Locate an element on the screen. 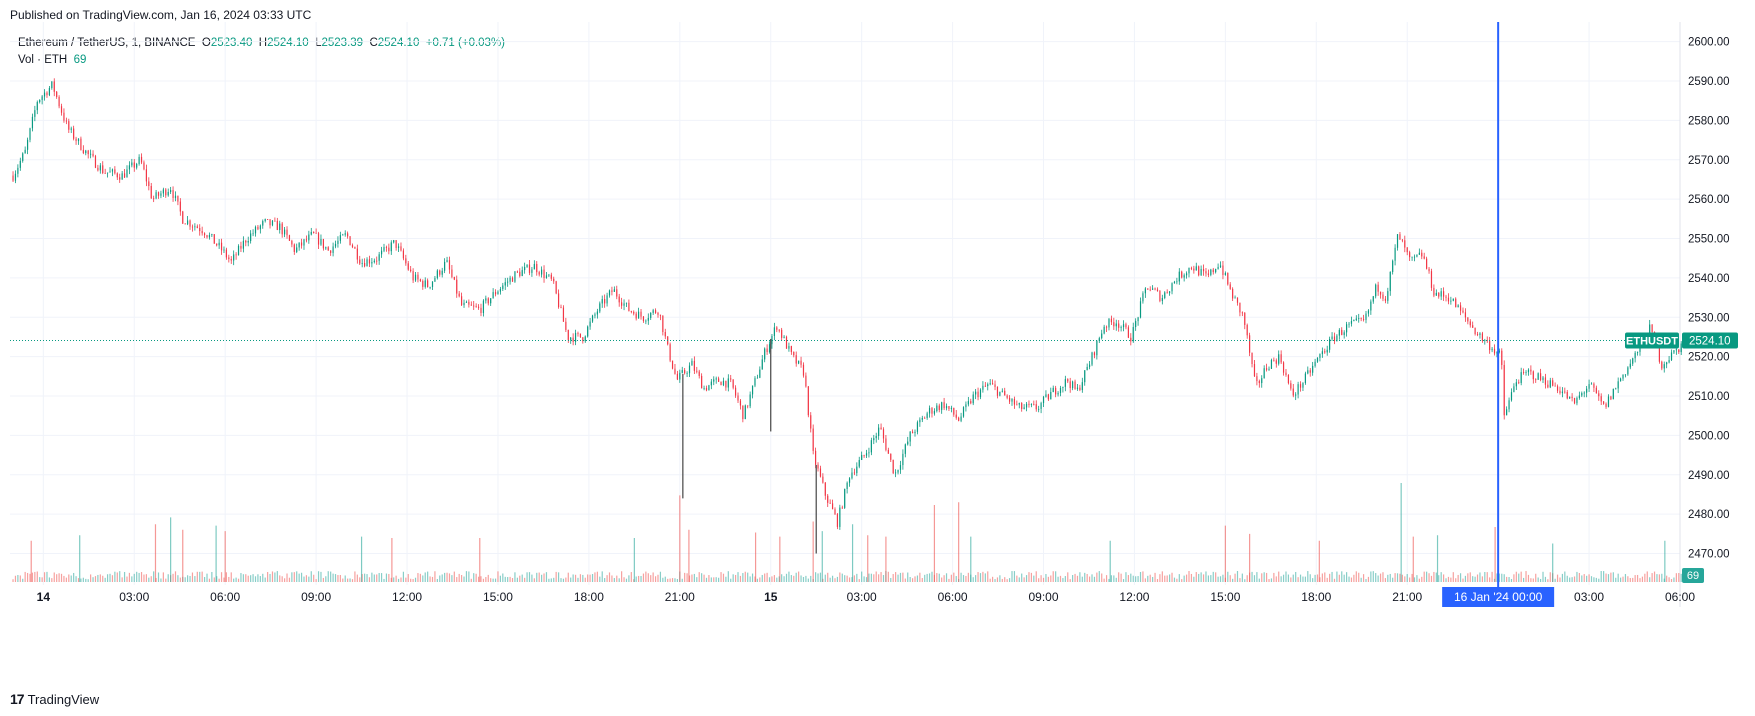 Image resolution: width=1755 pixels, height=716 pixels. x-tick-label: 03:00 is located at coordinates (1589, 597).